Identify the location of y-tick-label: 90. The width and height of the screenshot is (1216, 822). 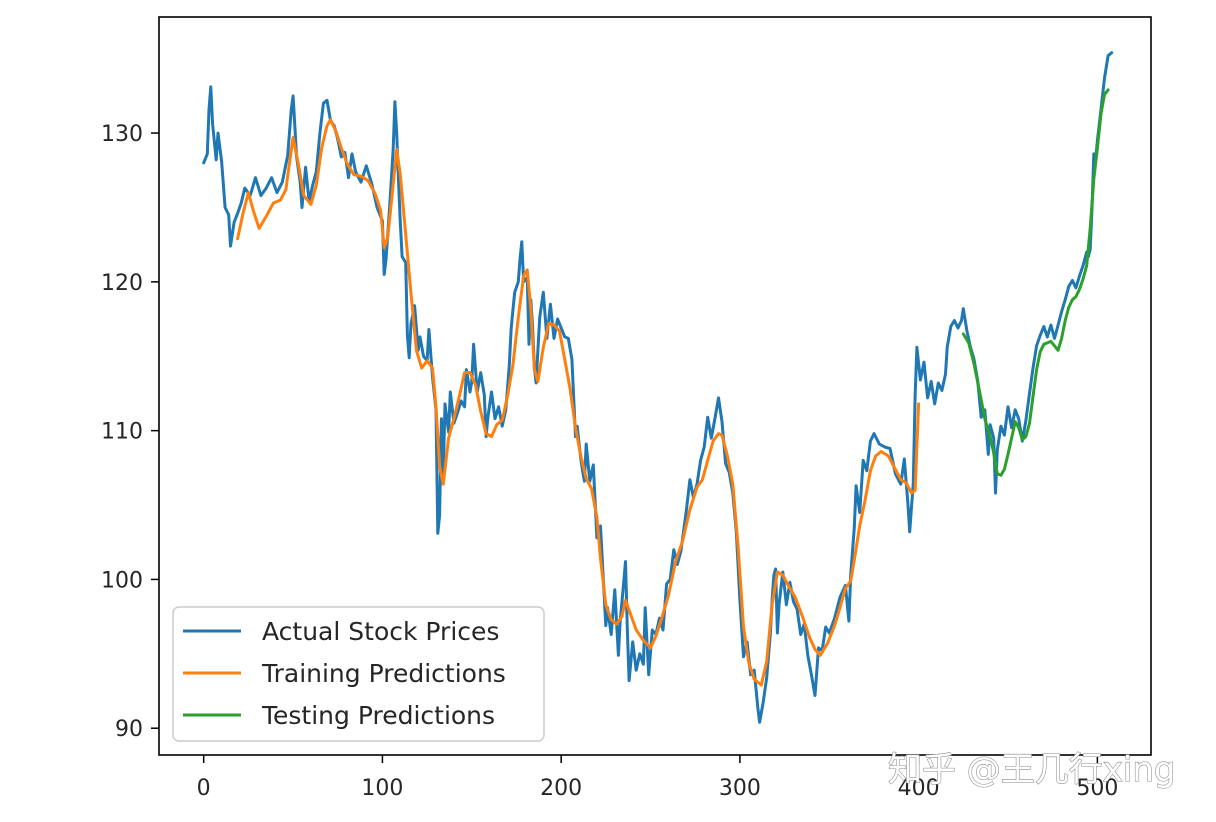
(129, 729).